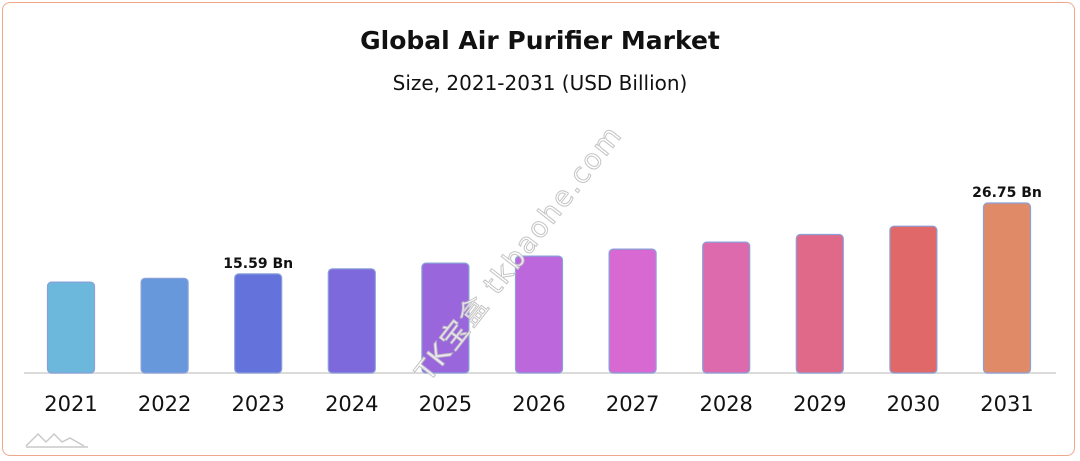  What do you see at coordinates (258, 323) in the screenshot?
I see `bar-2023` at bounding box center [258, 323].